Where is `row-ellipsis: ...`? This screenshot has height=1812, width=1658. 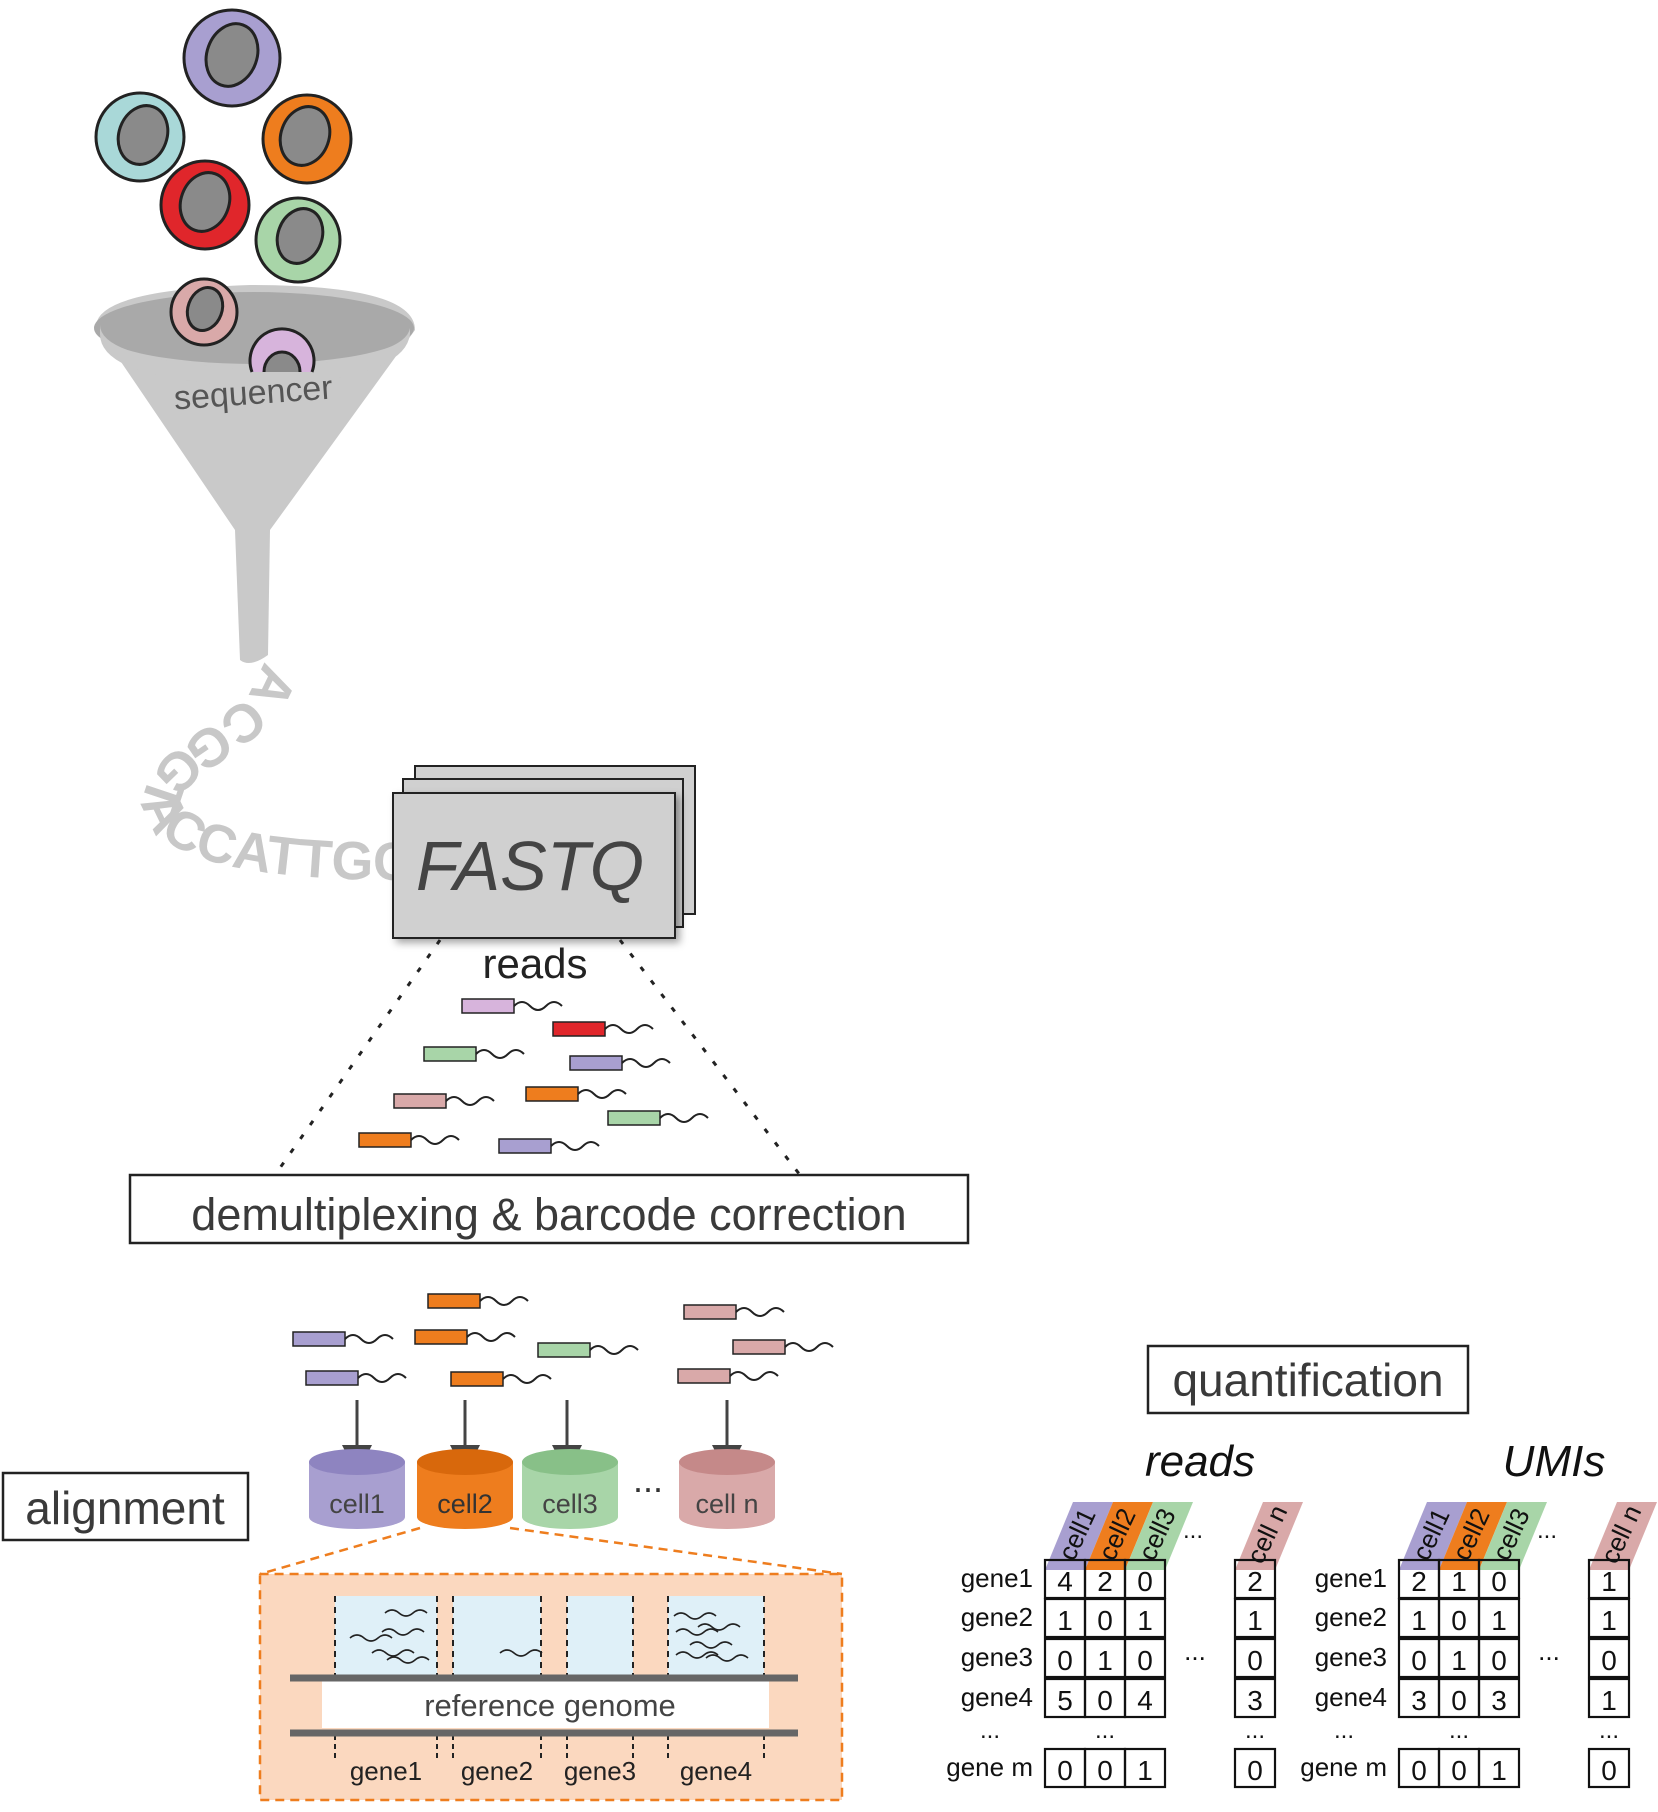 row-ellipsis: ... is located at coordinates (1195, 1651).